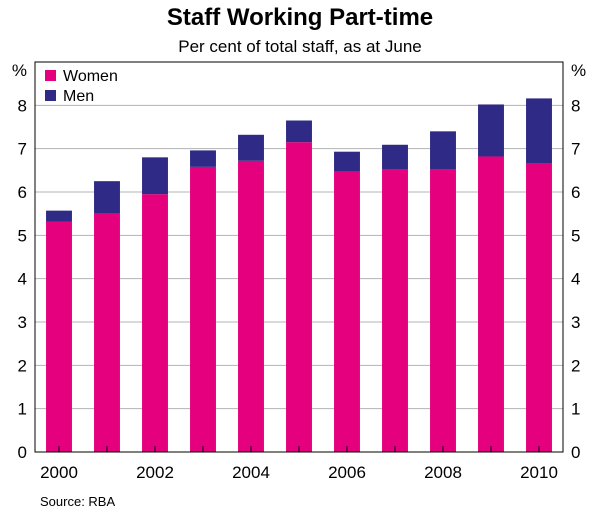 This screenshot has width=600, height=516. What do you see at coordinates (347, 472) in the screenshot?
I see `x-tick-label: 2006` at bounding box center [347, 472].